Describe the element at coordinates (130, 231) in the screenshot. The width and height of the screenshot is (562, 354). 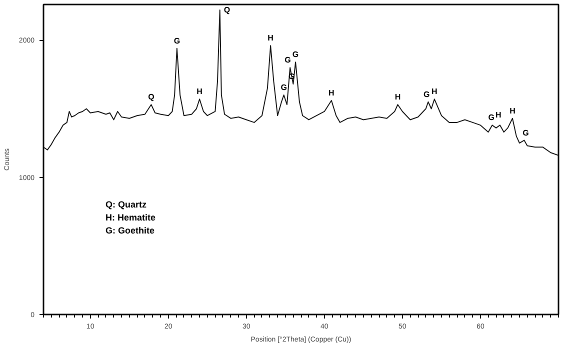
I see `annotation: G: Goethite` at that location.